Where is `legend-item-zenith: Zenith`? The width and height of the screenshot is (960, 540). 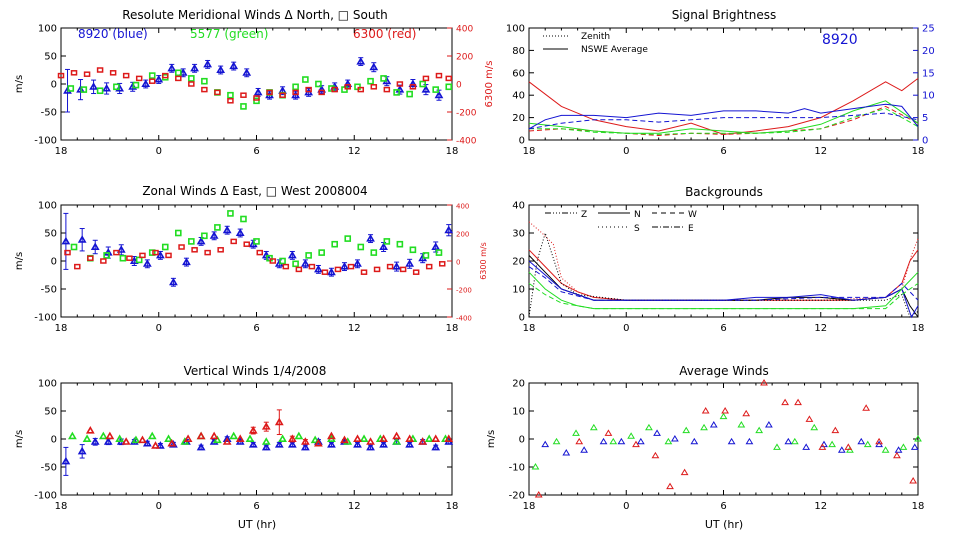 legend-item-zenith: Zenith is located at coordinates (595, 37).